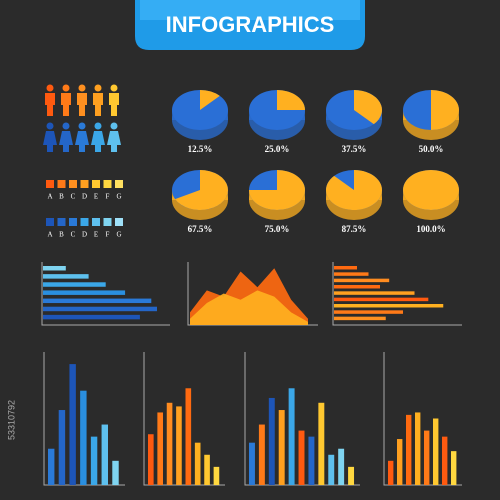 This screenshot has width=500, height=500. What do you see at coordinates (250, 24) in the screenshot?
I see `title: INFOGRAPHICS` at bounding box center [250, 24].